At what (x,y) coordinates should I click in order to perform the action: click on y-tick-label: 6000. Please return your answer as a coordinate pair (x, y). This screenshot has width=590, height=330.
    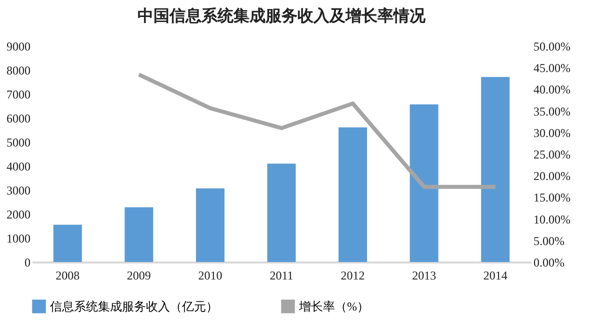
    Looking at the image, I should click on (18, 119).